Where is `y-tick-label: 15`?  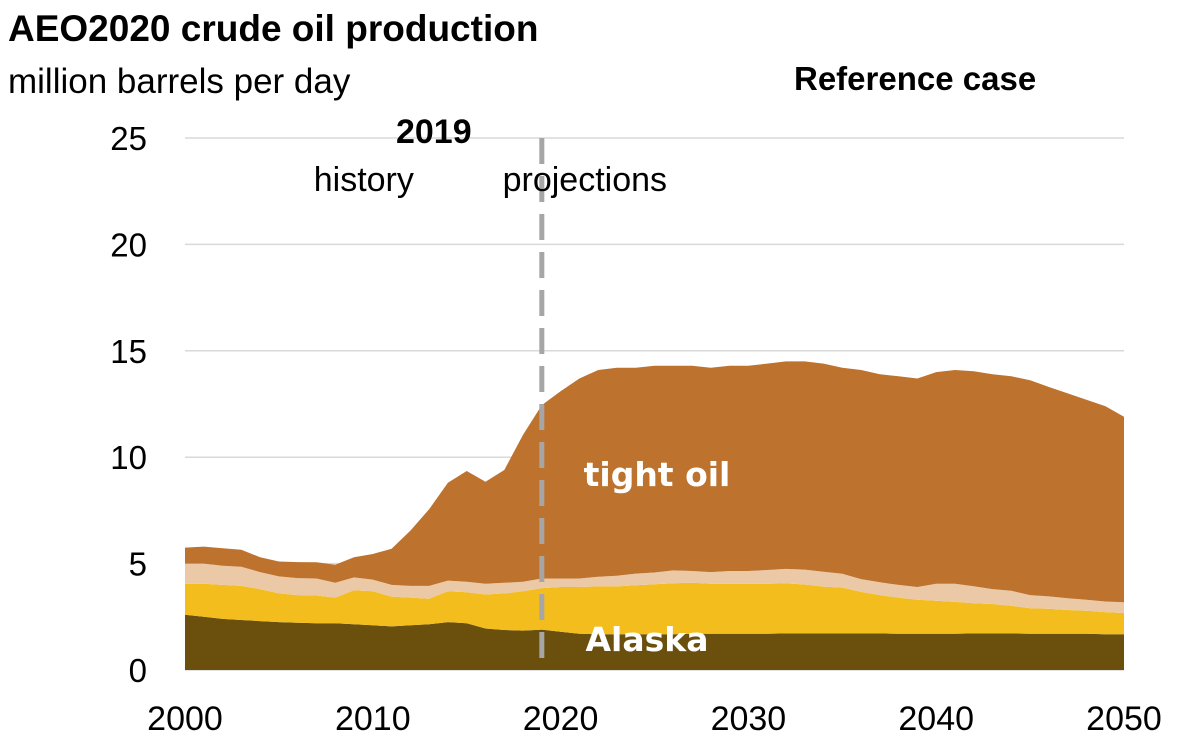
y-tick-label: 15 is located at coordinates (128, 351).